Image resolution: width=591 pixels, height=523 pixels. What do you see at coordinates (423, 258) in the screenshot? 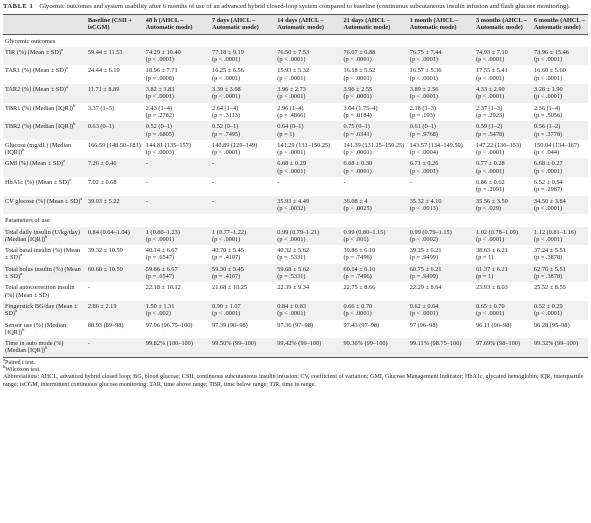
I see `p-value: (p = .9499)` at bounding box center [423, 258].